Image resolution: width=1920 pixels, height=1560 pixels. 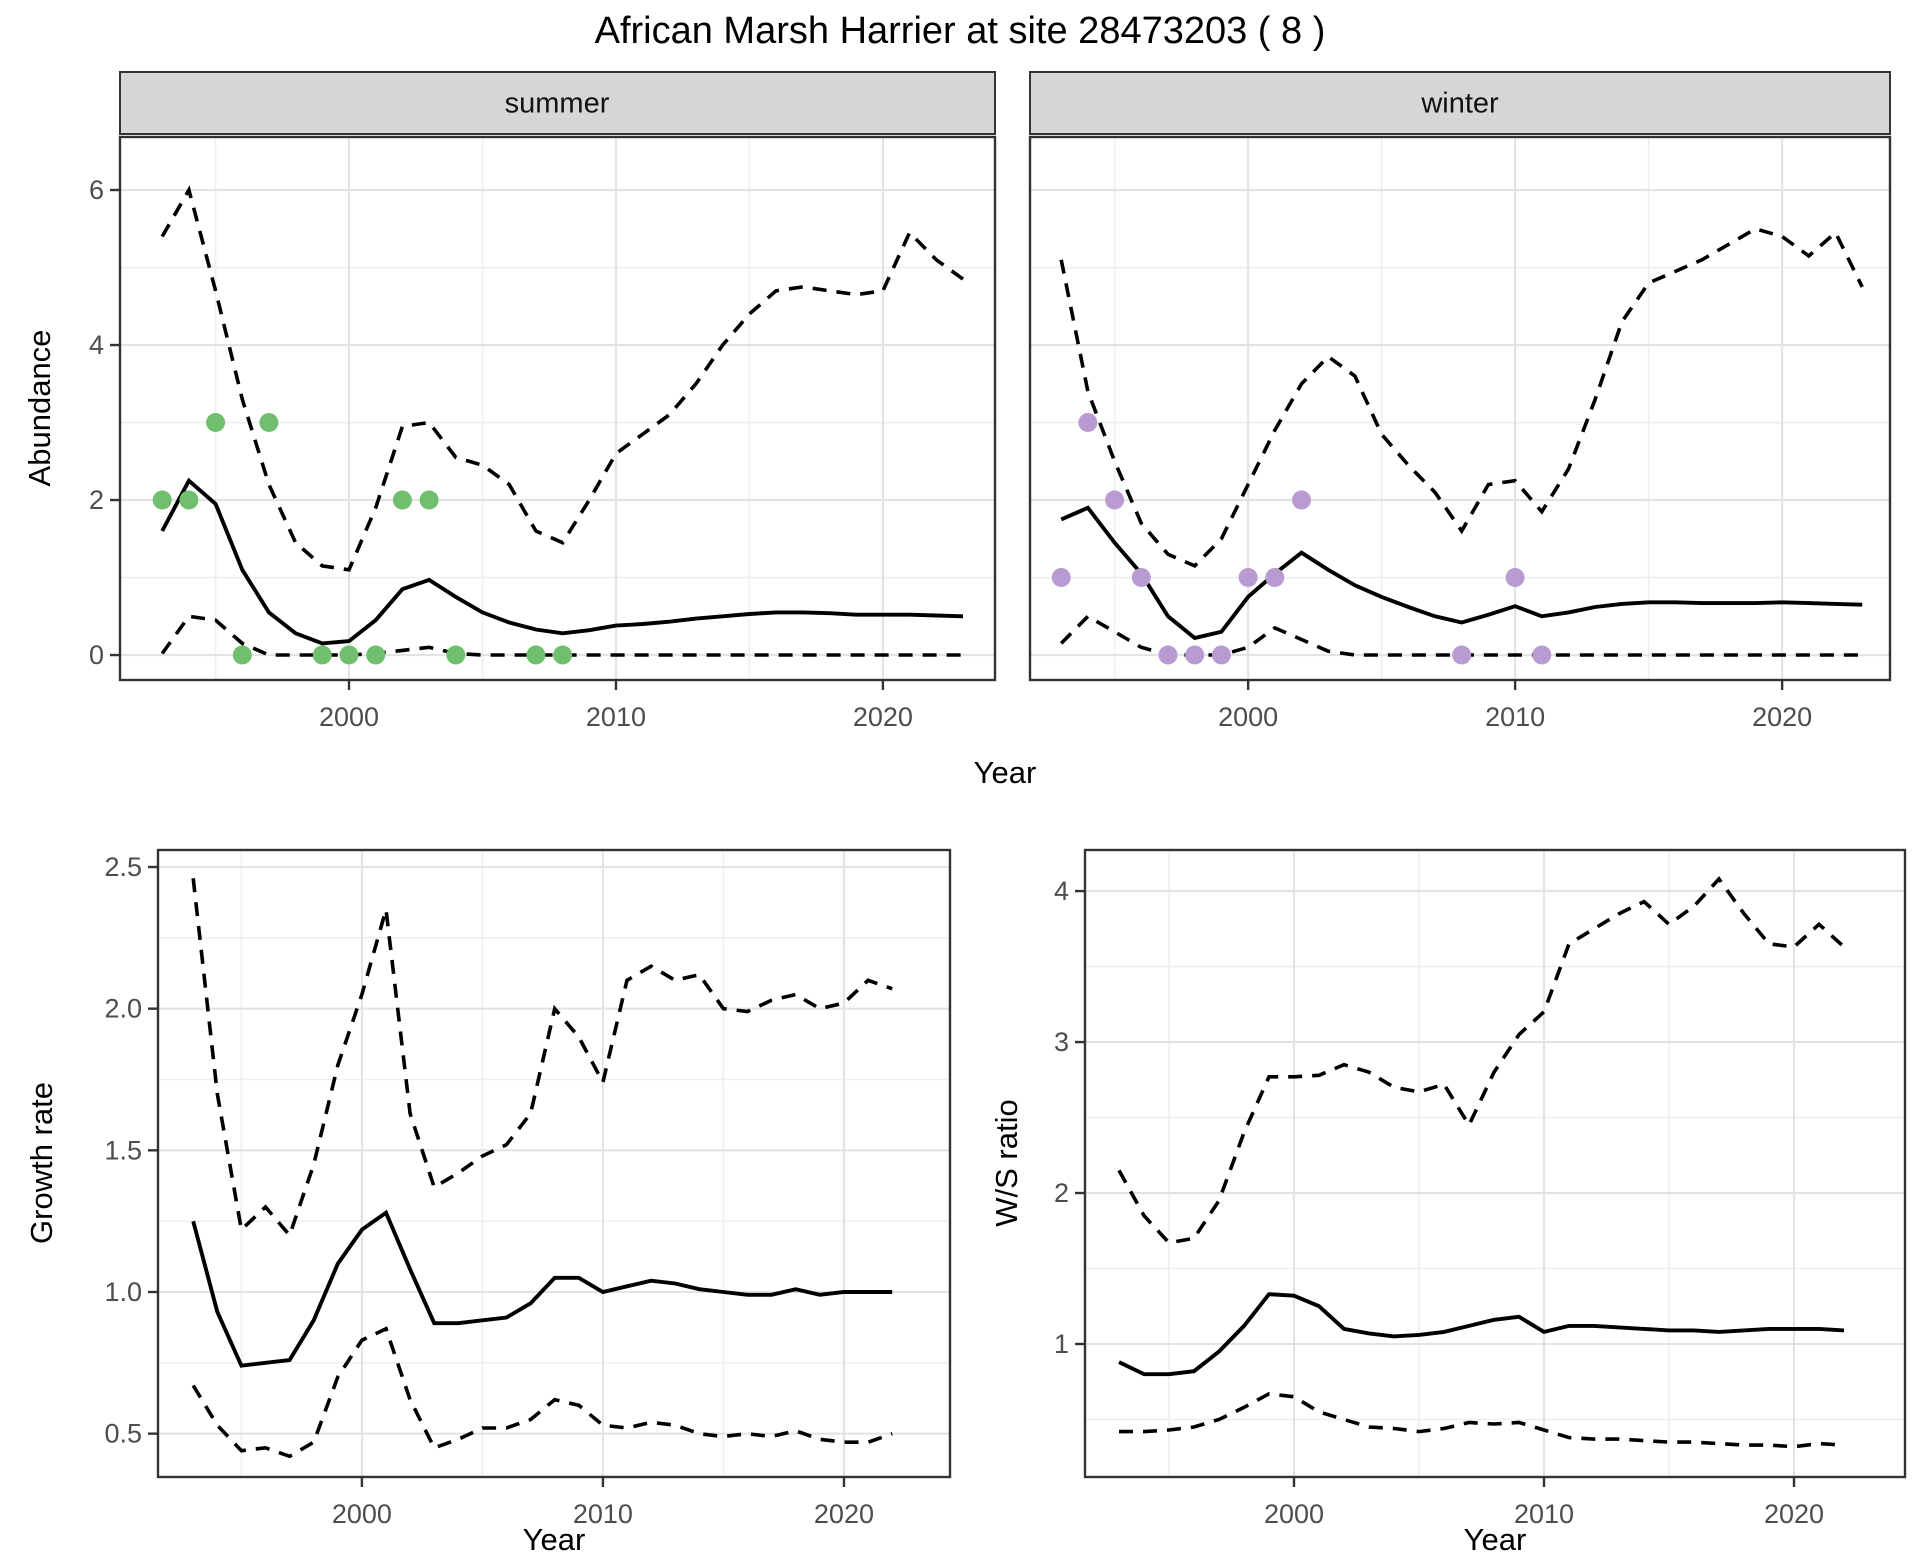 I want to click on abundance-axis-title: Abundance, so click(x=39, y=408).